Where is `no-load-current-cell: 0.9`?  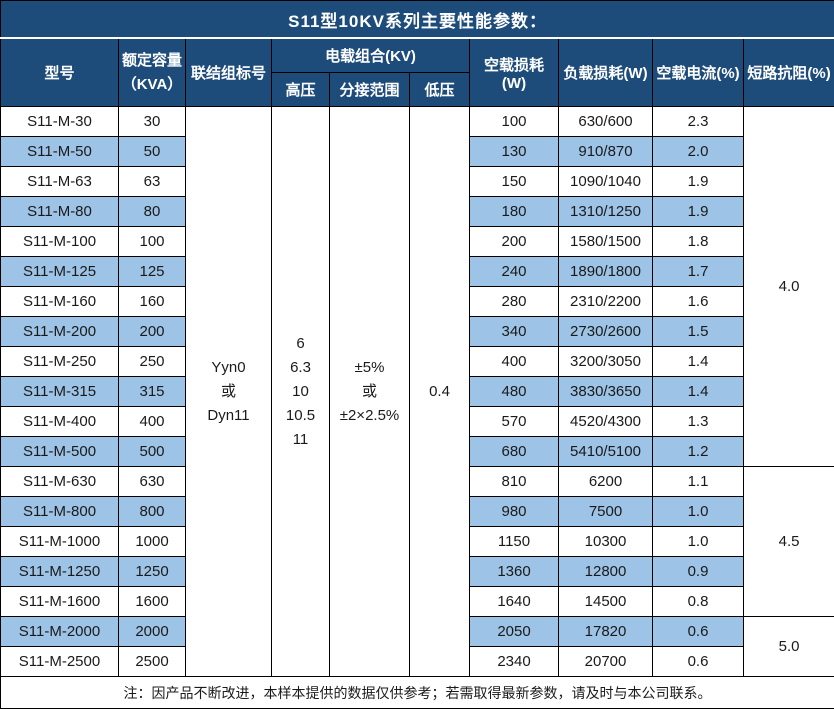 no-load-current-cell: 0.9 is located at coordinates (698, 572).